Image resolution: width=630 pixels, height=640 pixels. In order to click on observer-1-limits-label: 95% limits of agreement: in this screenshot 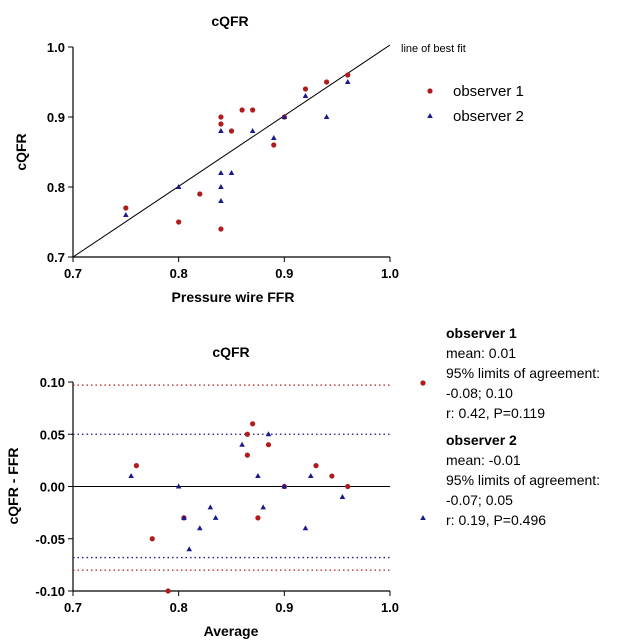, I will do `click(523, 373)`.